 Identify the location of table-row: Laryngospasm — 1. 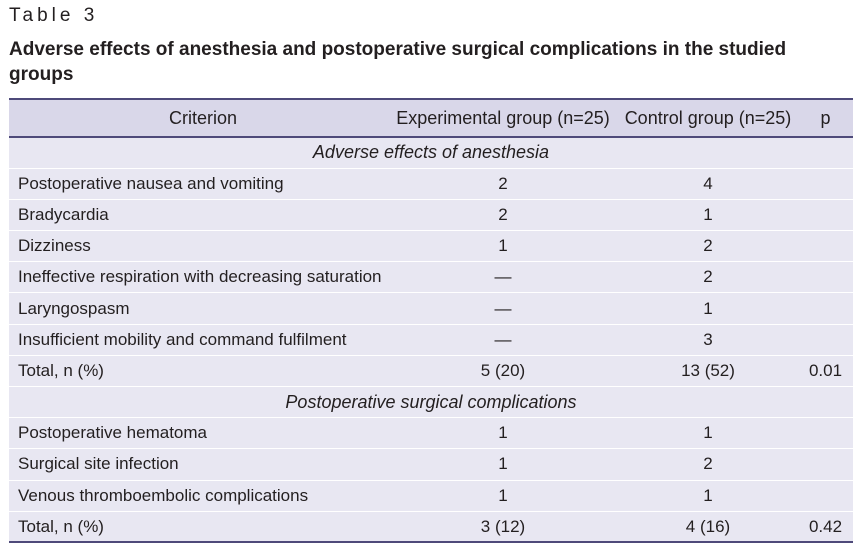
(431, 308).